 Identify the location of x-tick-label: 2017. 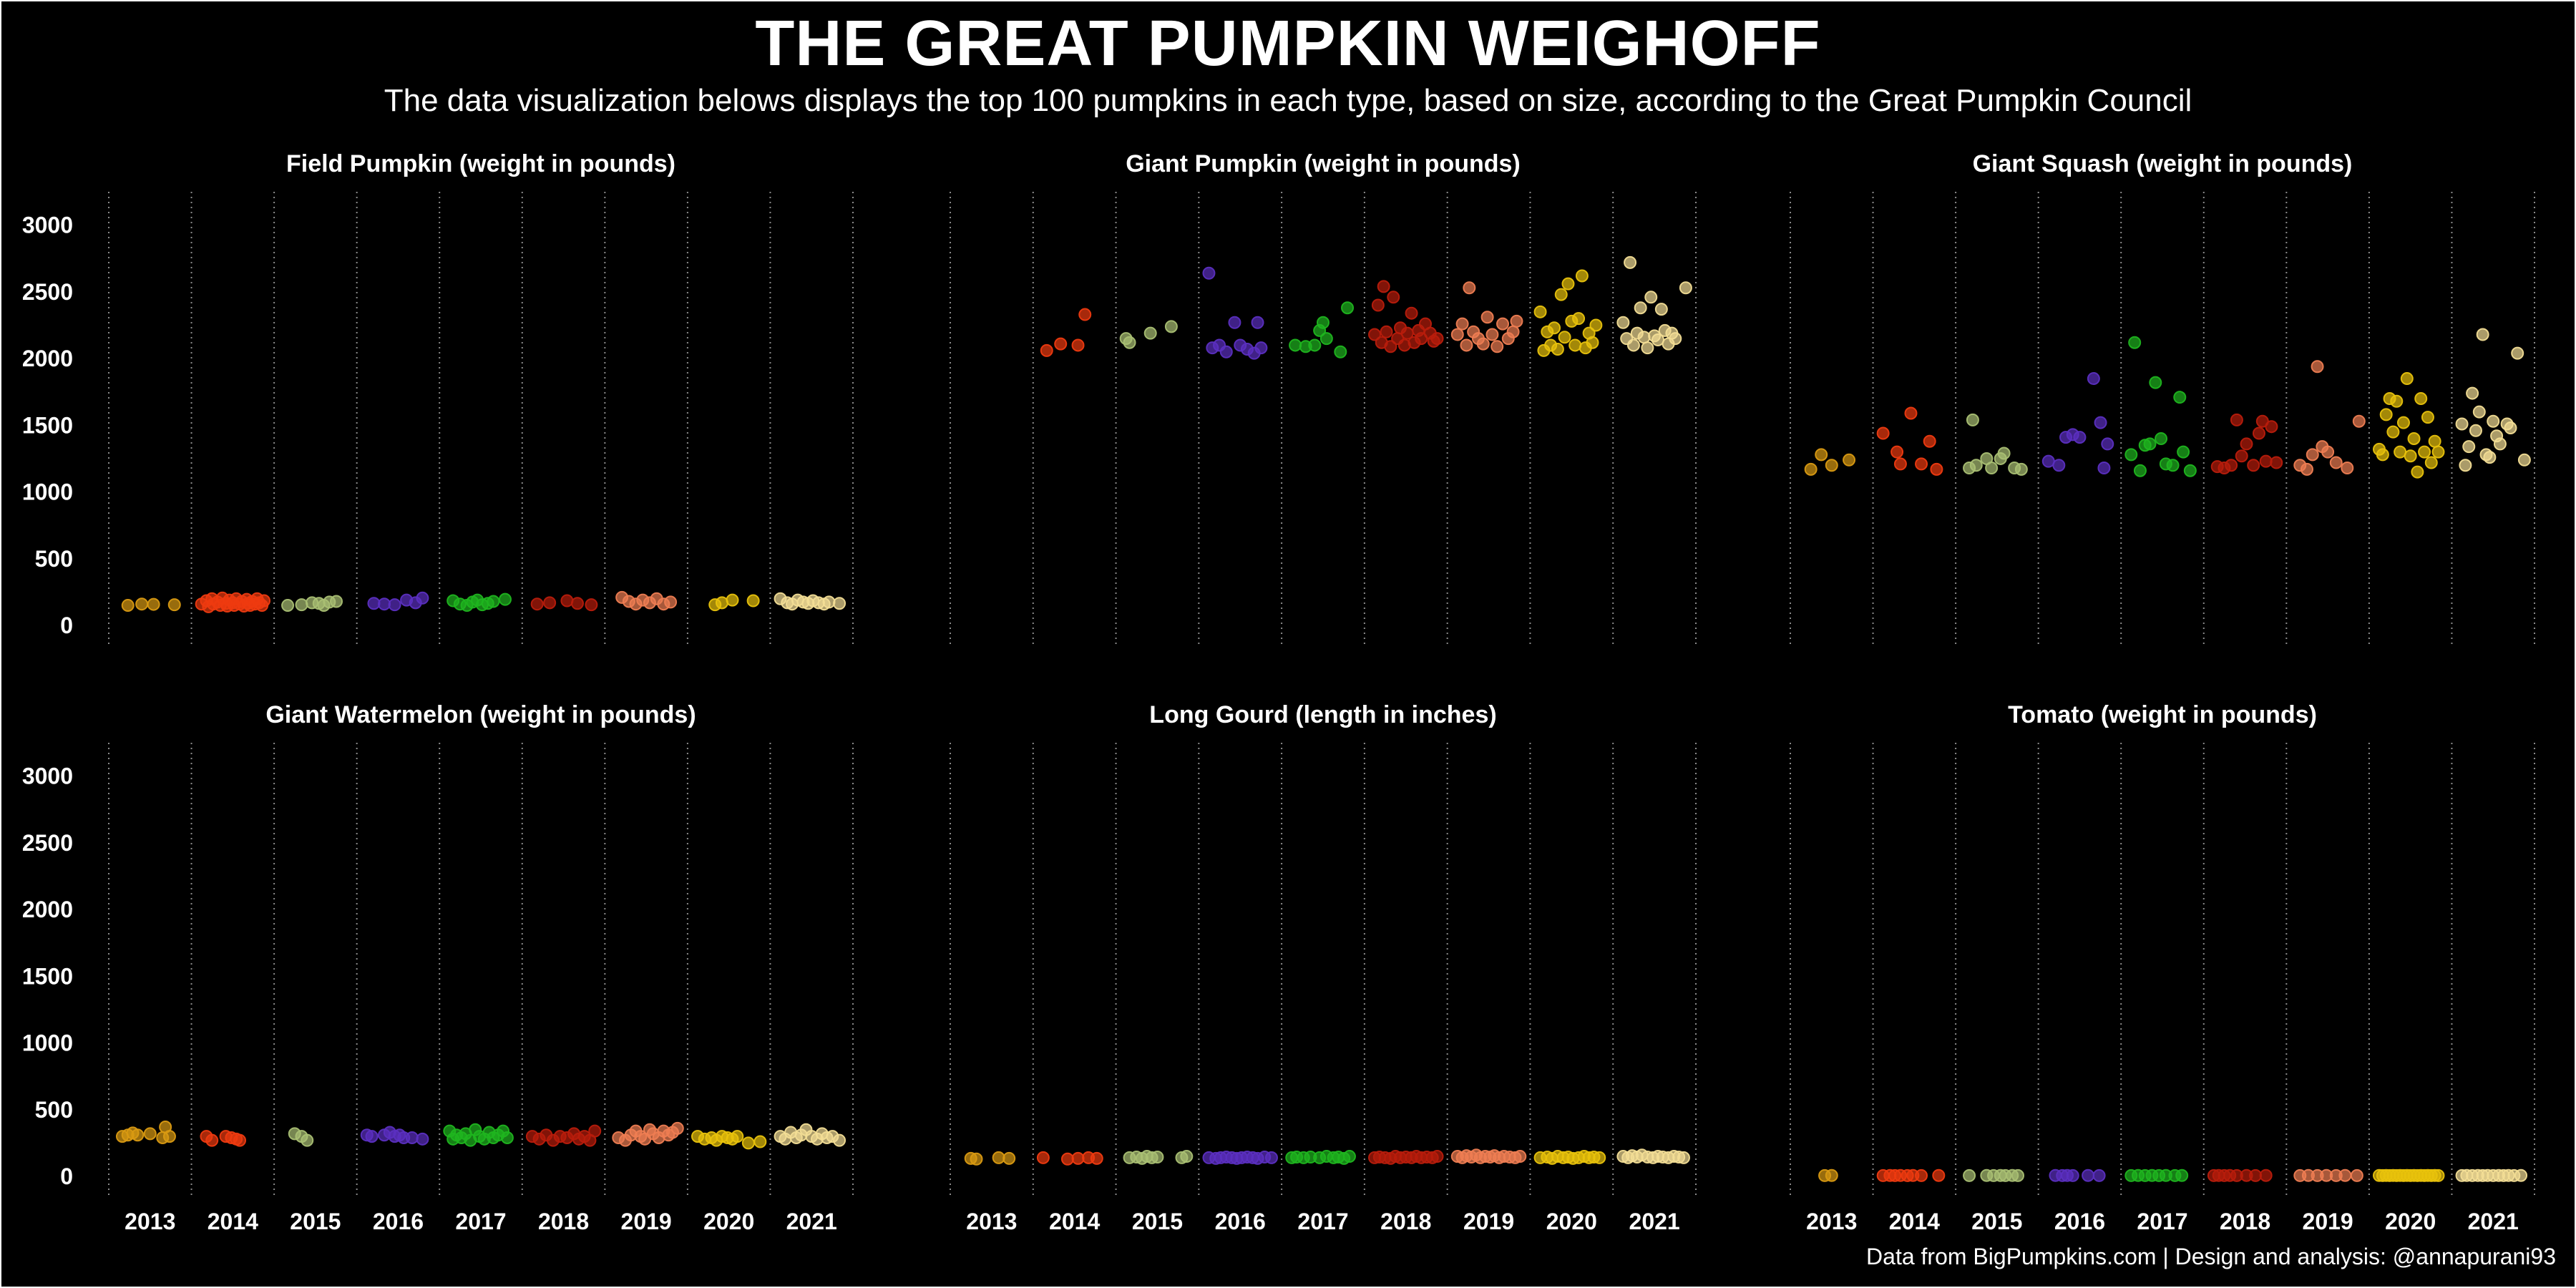
(480, 1221).